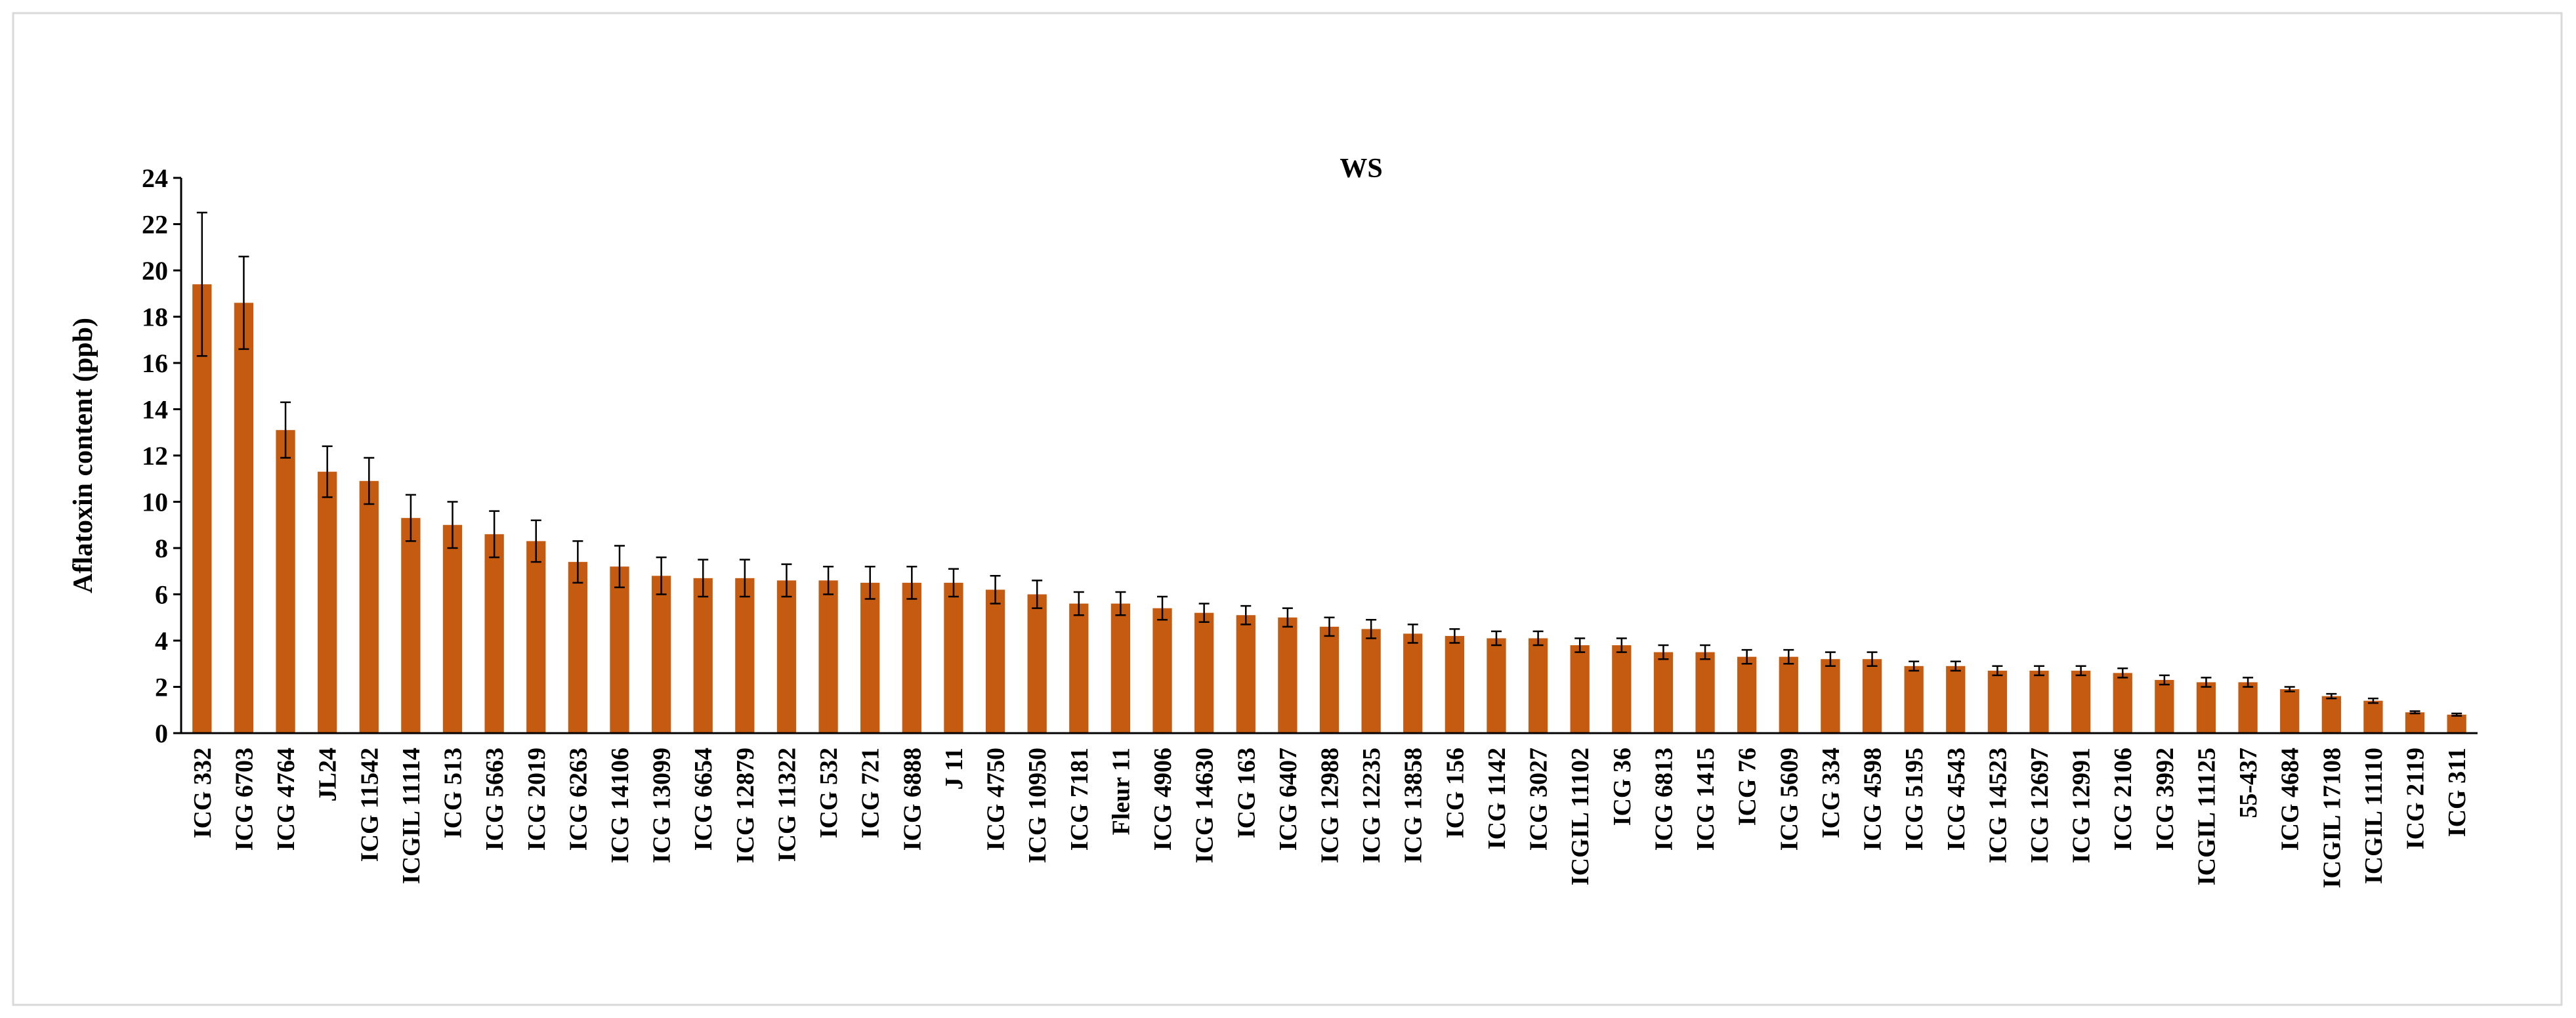  What do you see at coordinates (2332, 818) in the screenshot?
I see `x-tick-label: ICGIL 17108` at bounding box center [2332, 818].